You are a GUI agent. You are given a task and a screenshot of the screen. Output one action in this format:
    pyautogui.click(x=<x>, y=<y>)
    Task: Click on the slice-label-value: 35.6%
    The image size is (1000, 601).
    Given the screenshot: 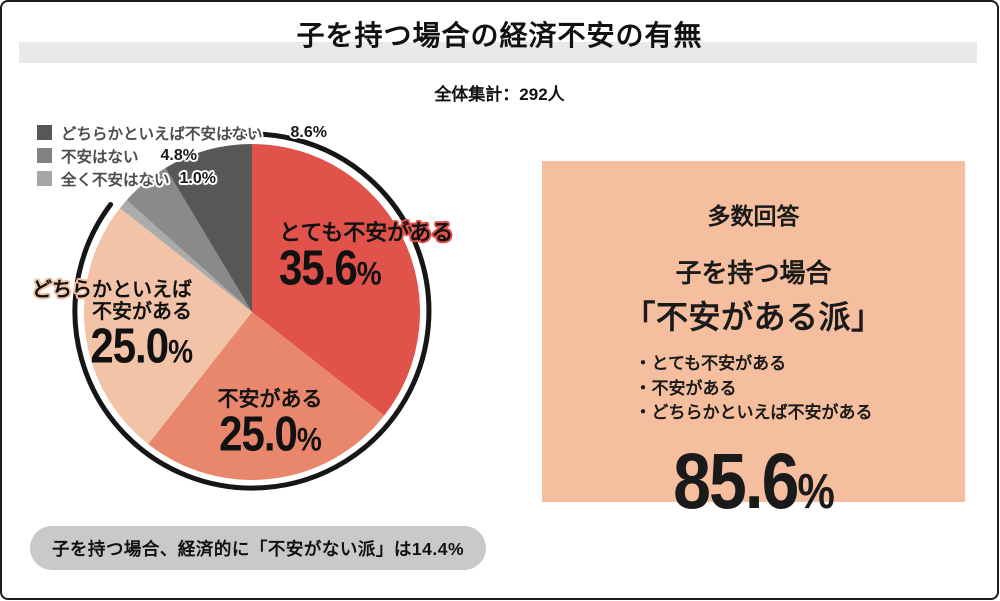 What is the action you would take?
    pyautogui.click(x=330, y=267)
    